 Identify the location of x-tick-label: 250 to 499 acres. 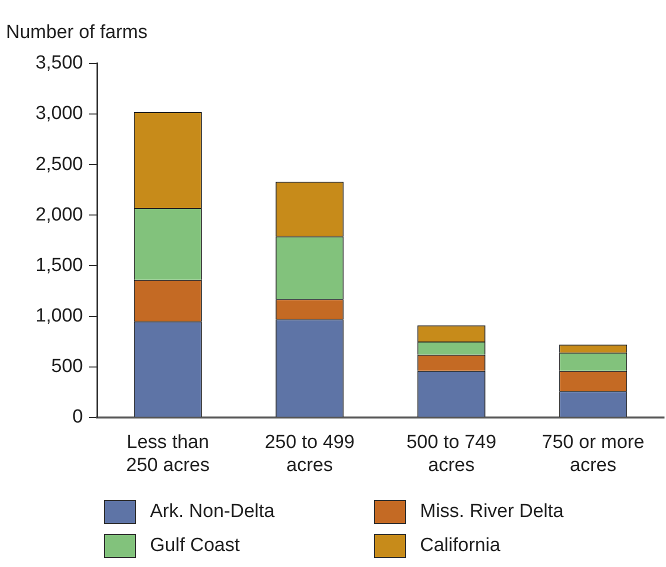
(309, 454).